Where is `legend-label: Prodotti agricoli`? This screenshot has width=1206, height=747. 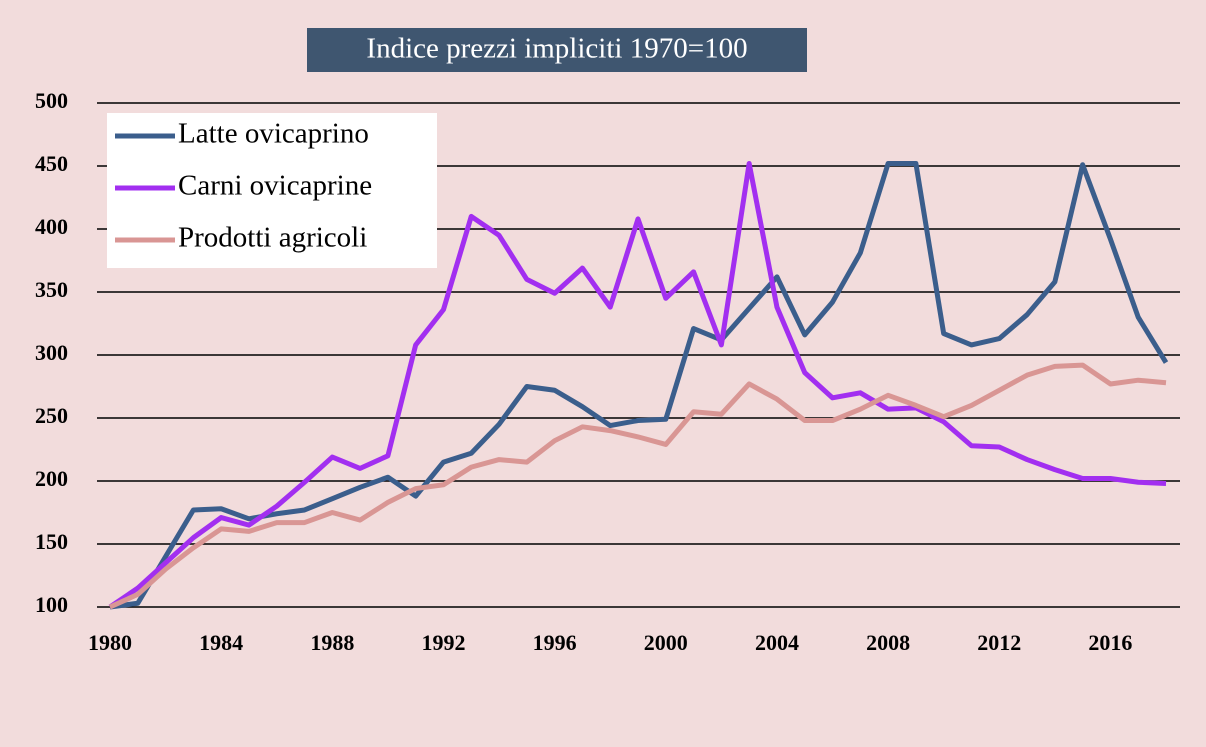
legend-label: Prodotti agricoli is located at coordinates (272, 238).